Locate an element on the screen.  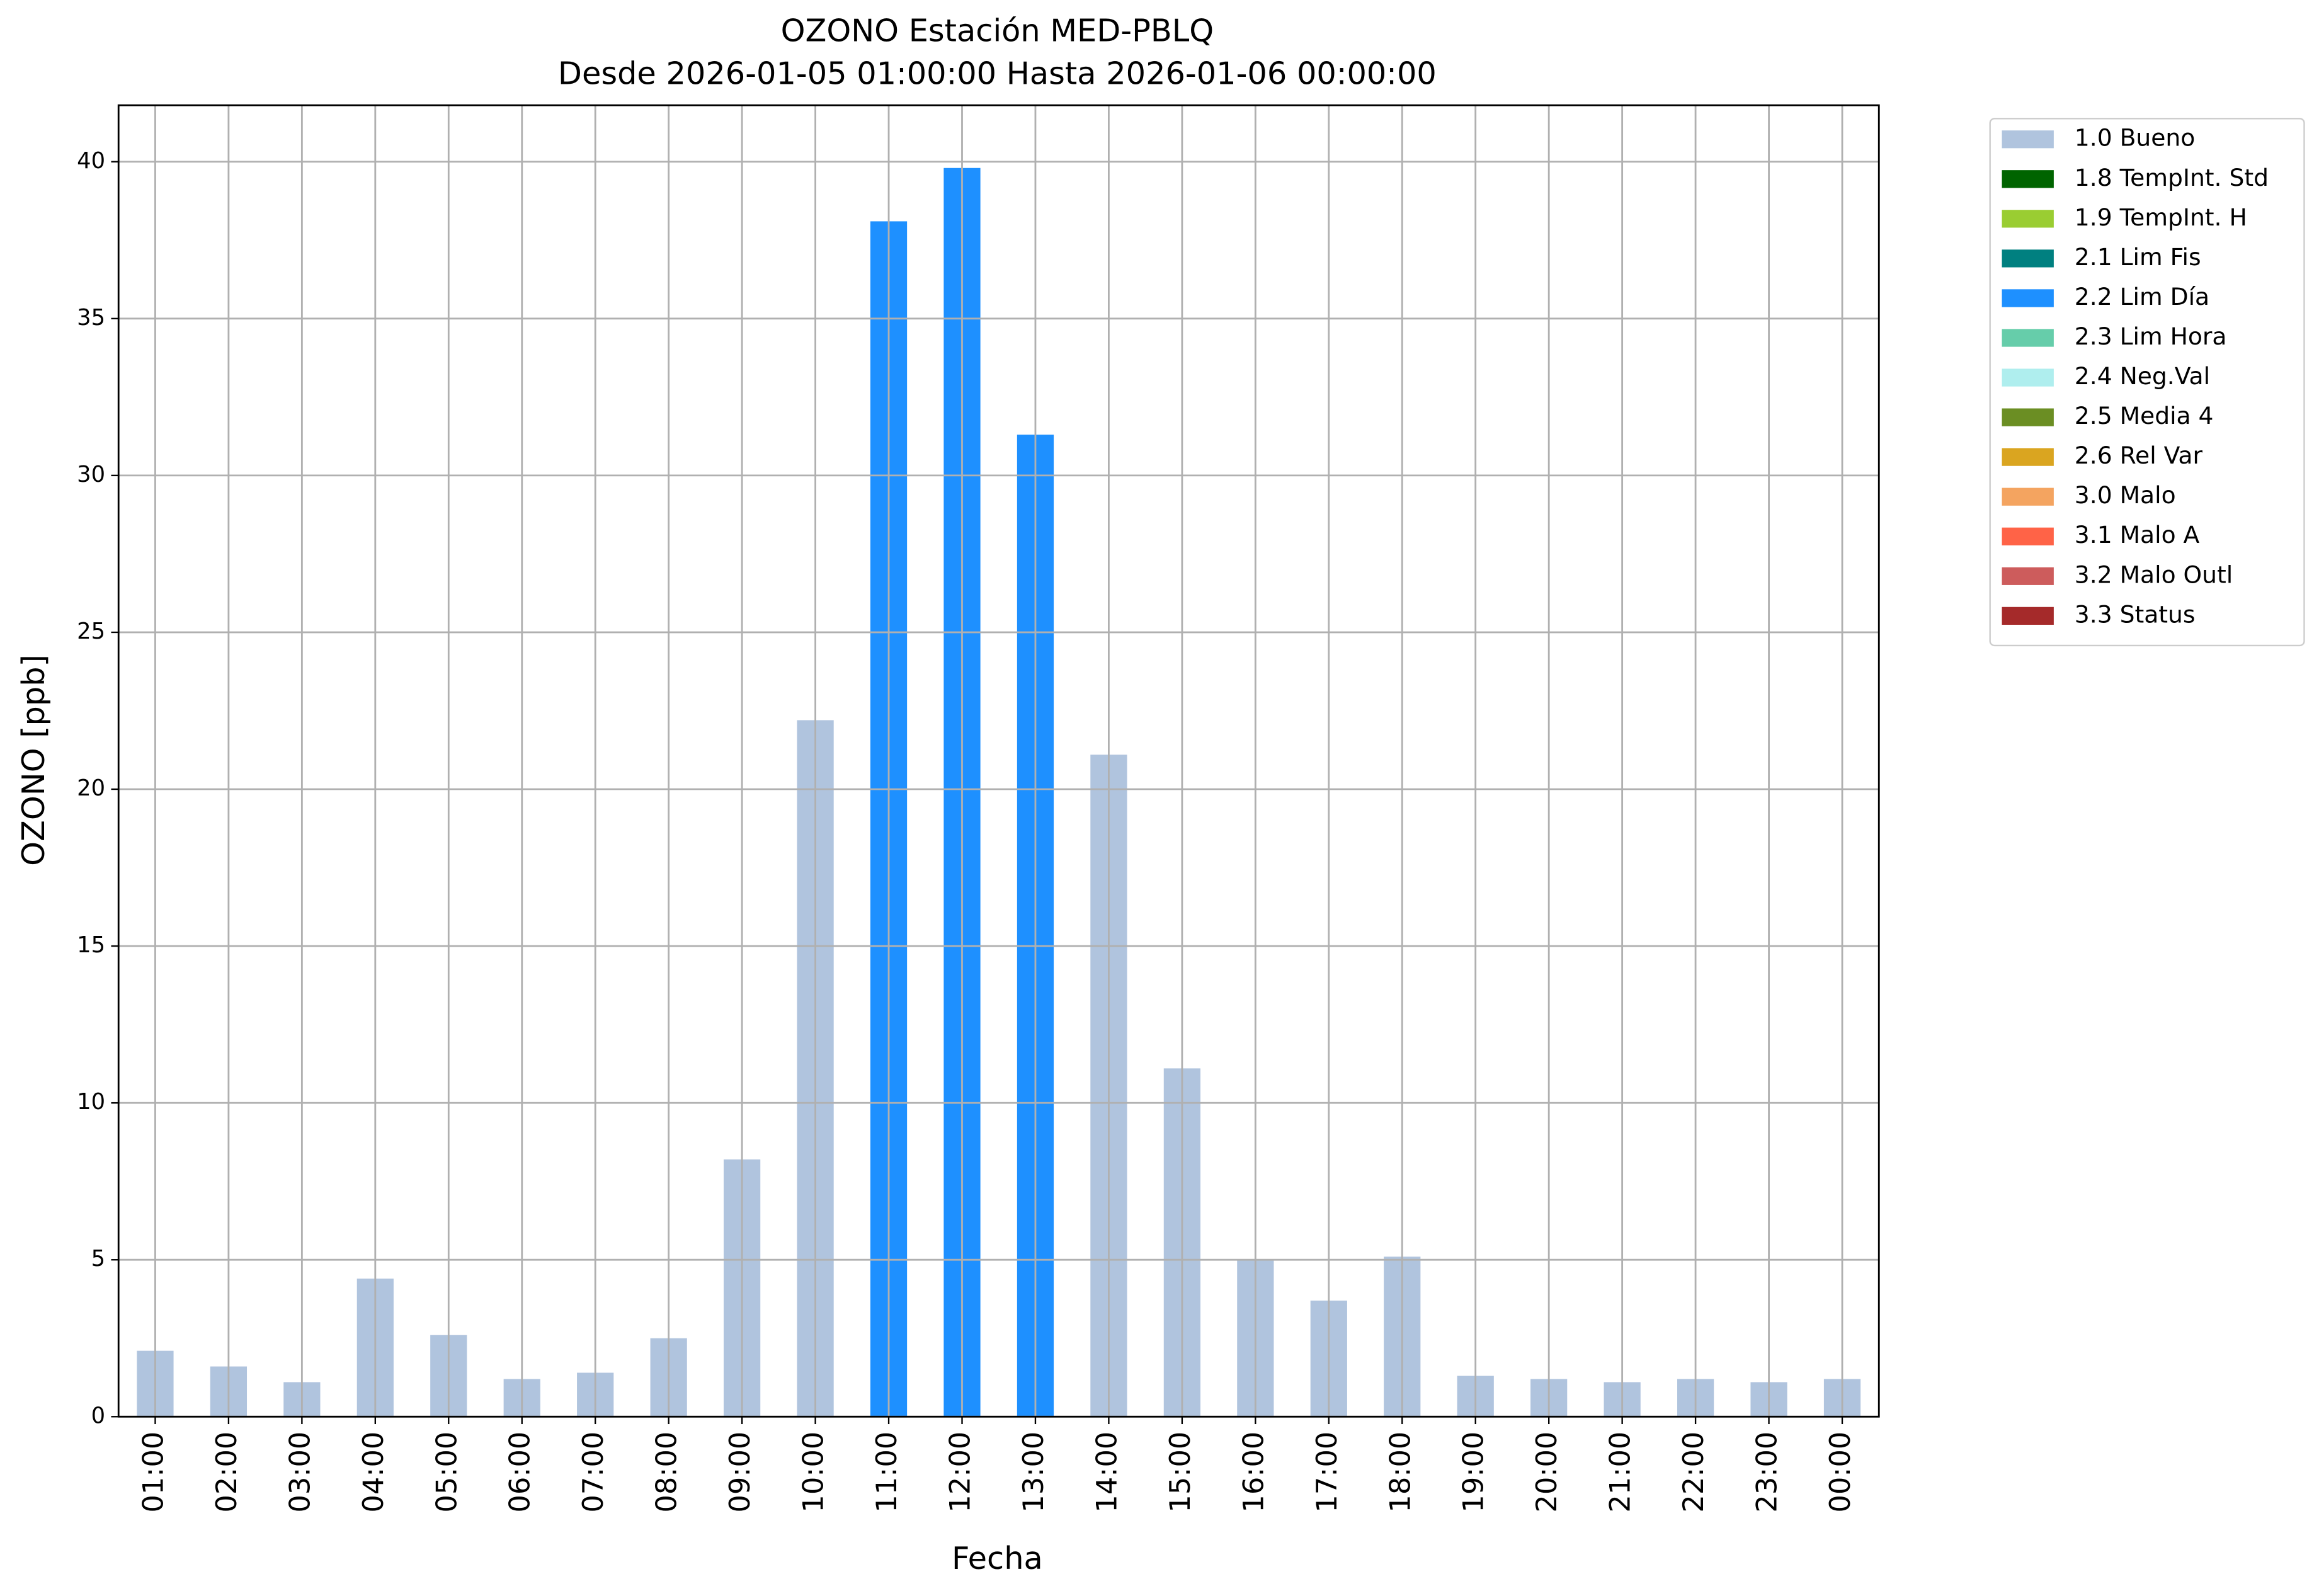
legend-label: 2.1 Lim Fis is located at coordinates (2138, 257).